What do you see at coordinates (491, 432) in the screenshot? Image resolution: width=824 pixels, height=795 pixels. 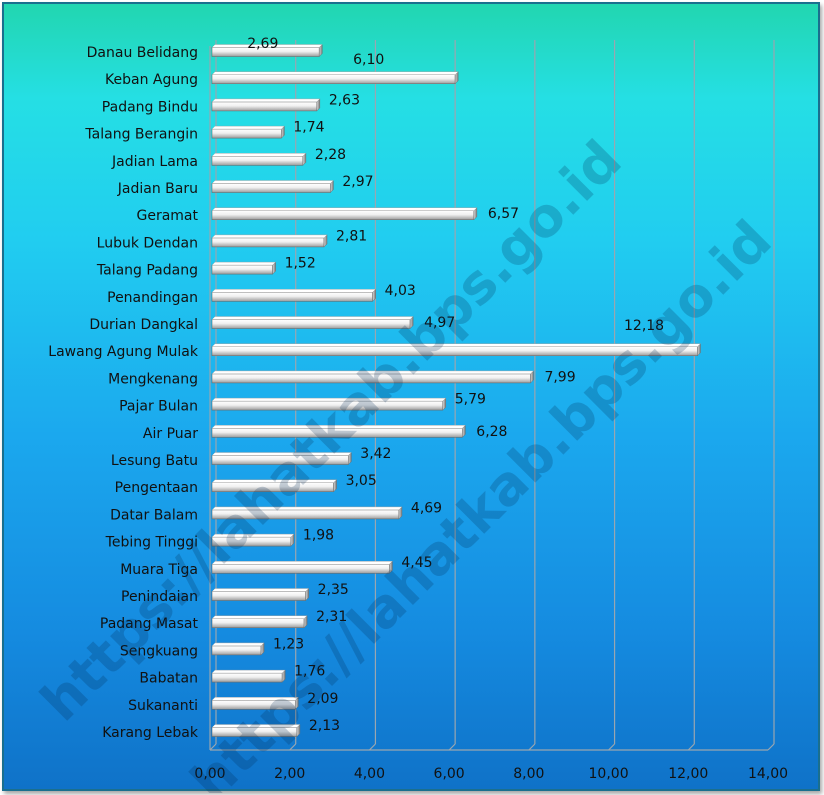 I see `value-label: 6,28` at bounding box center [491, 432].